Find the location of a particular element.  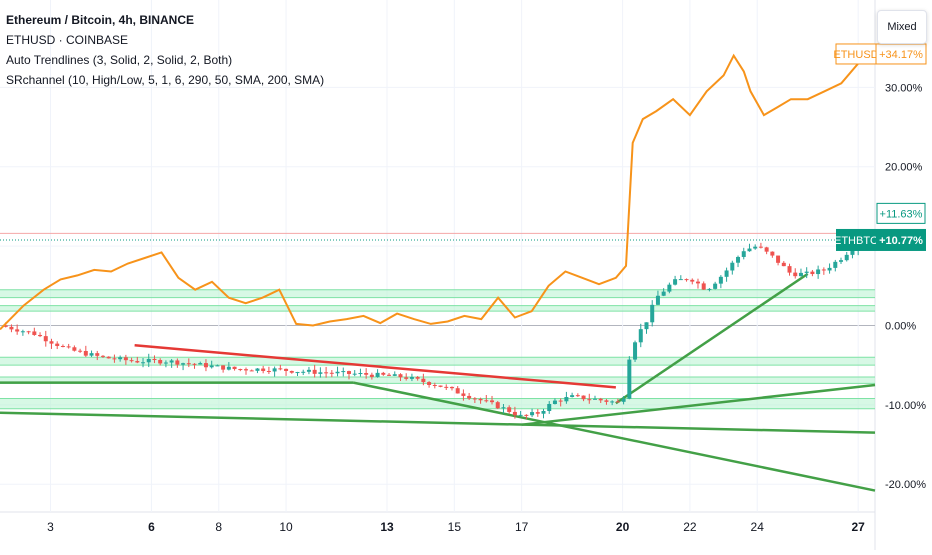

ethbtc-symbol-badge is located at coordinates (856, 239).